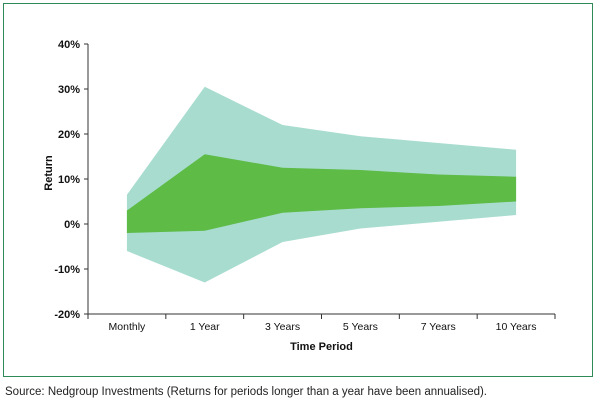 This screenshot has height=404, width=600. What do you see at coordinates (69, 45) in the screenshot?
I see `y-tick-label: 40%` at bounding box center [69, 45].